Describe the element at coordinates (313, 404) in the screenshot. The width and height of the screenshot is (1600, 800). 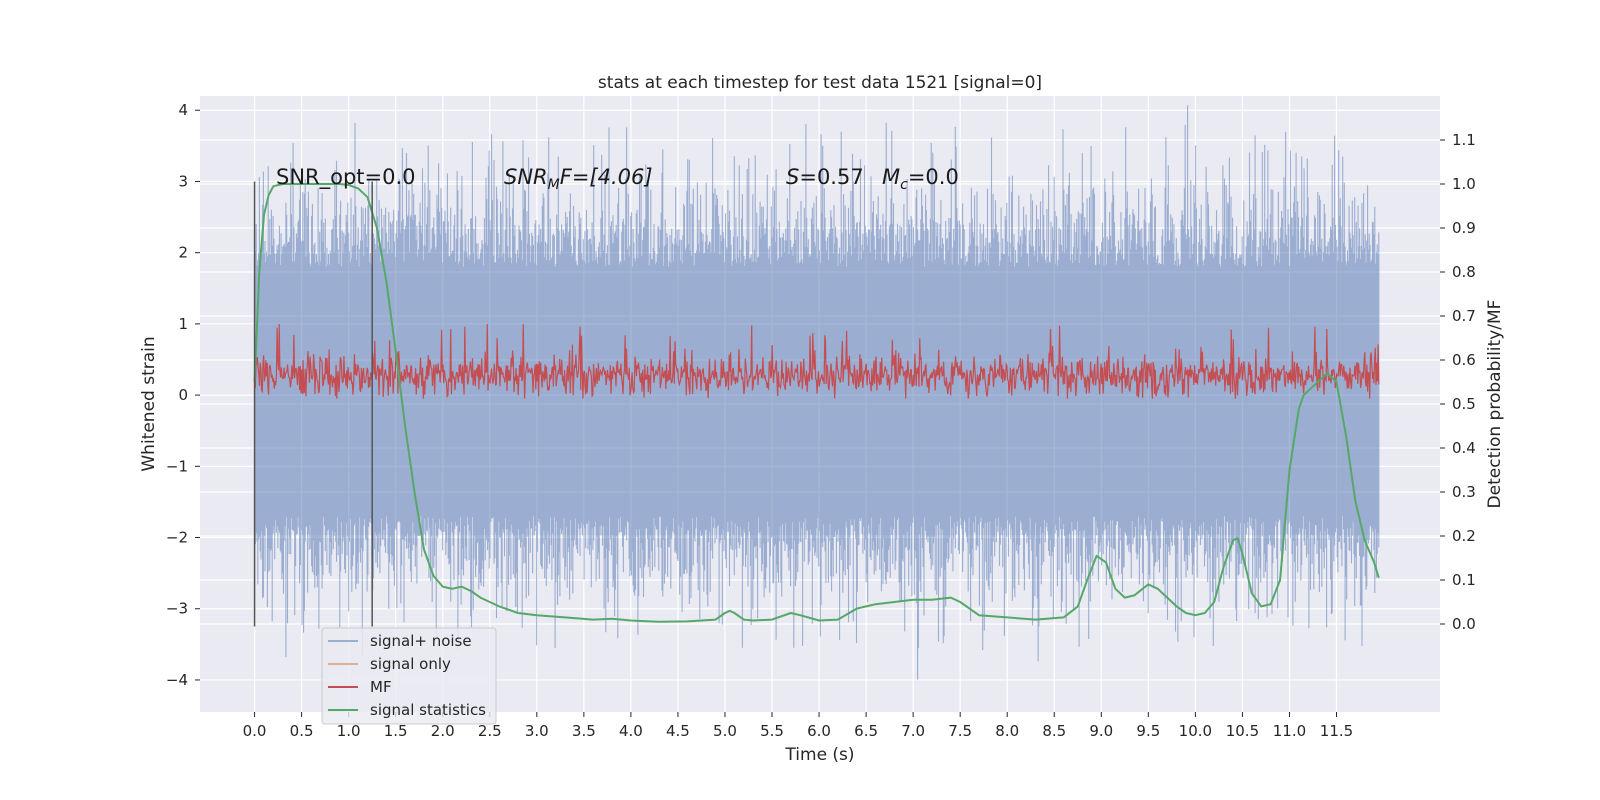
I see `vertical-markers` at that location.